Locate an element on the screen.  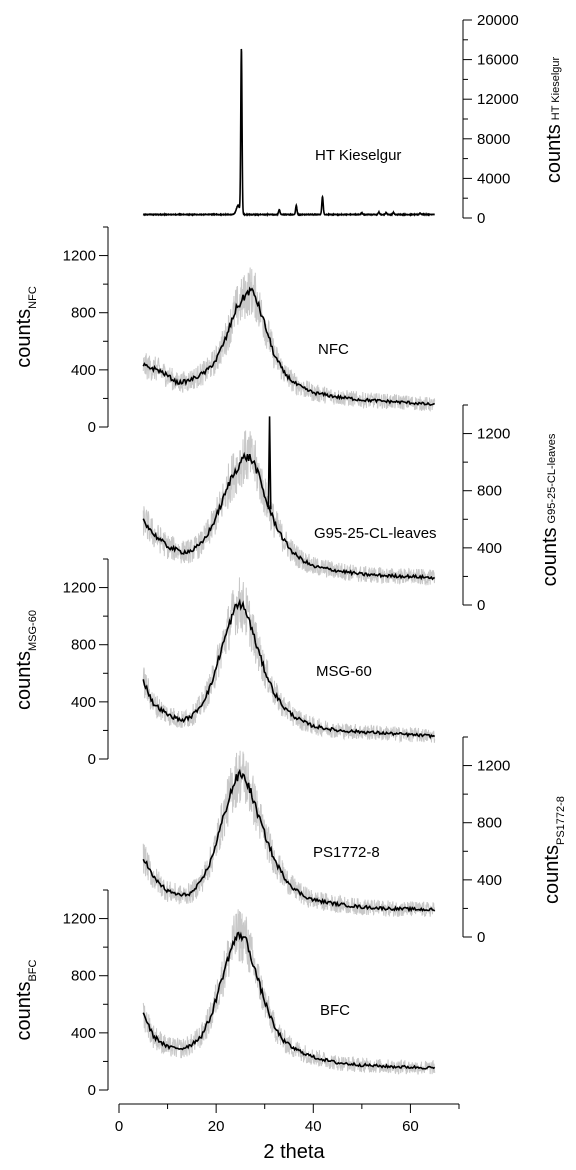
sample-label-msg-60: MSG-60 is located at coordinates (344, 671).